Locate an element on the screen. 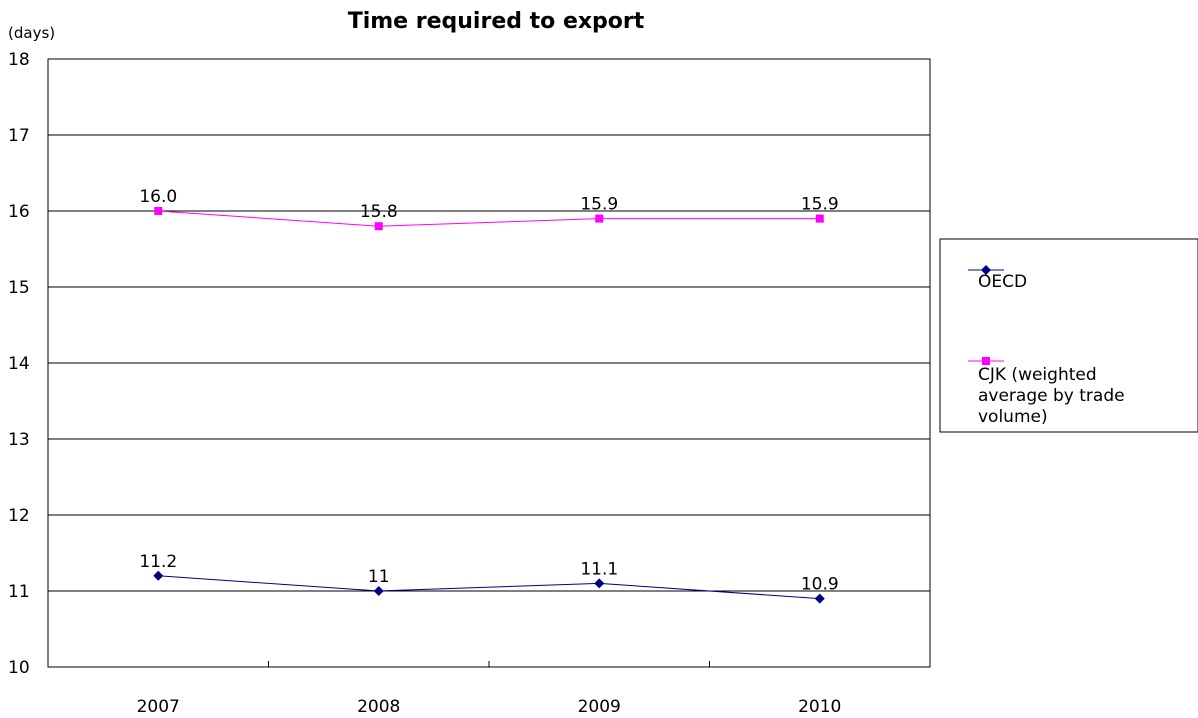  y-tick-label-13: 13 is located at coordinates (19, 440).